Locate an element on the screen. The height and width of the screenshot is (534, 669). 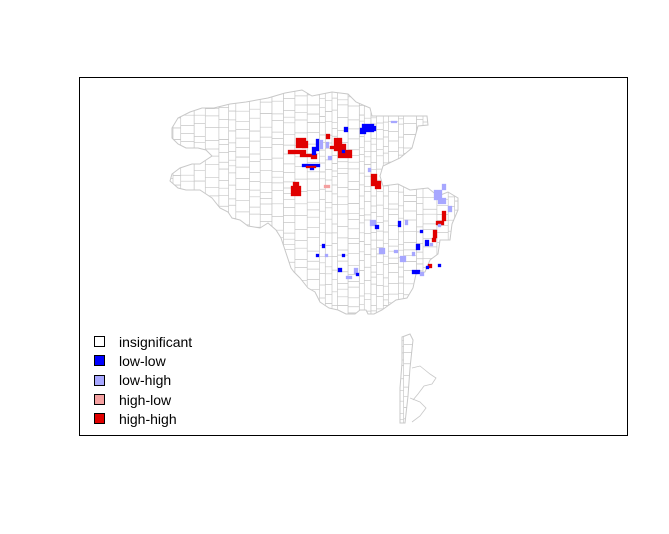
legend-item-insignificant: insignificant is located at coordinates (143, 341).